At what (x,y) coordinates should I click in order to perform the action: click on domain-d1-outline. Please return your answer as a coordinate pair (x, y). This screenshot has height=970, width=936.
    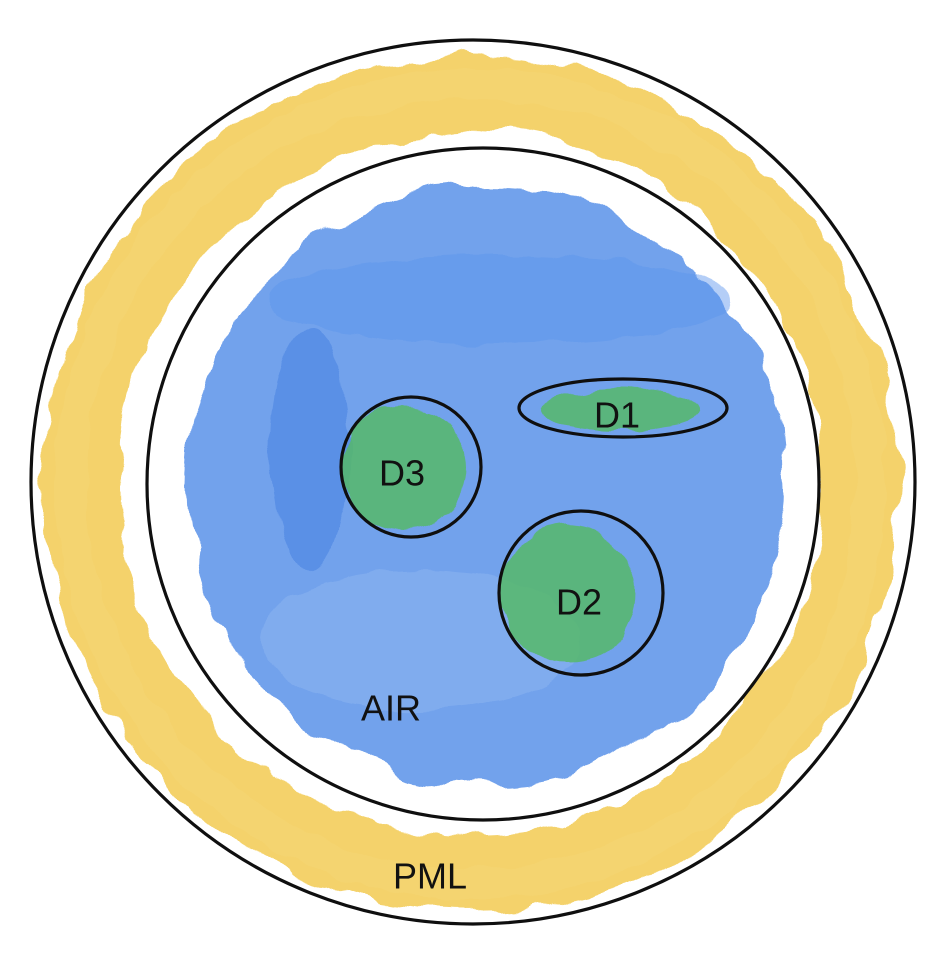
    Looking at the image, I should click on (623, 408).